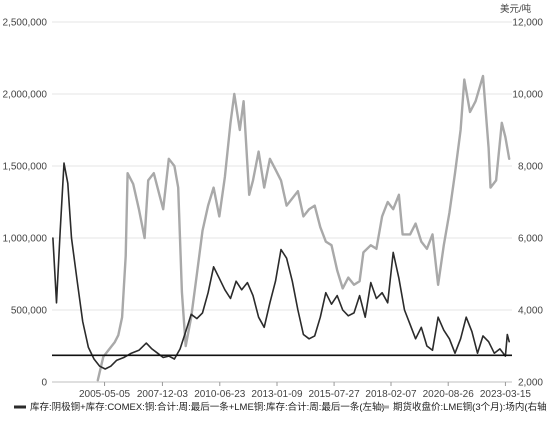 This screenshot has width=547, height=422. Describe the element at coordinates (391, 394) in the screenshot. I see `x-tick-label: 2018-02-07` at that location.